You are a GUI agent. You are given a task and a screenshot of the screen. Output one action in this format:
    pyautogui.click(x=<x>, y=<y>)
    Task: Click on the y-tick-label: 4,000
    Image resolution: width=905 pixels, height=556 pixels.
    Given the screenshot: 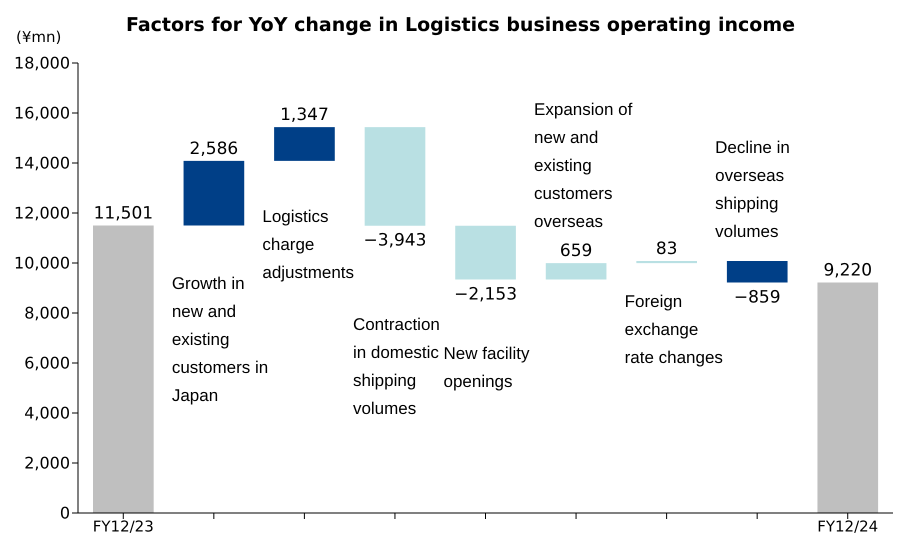 What is the action you would take?
    pyautogui.click(x=47, y=413)
    